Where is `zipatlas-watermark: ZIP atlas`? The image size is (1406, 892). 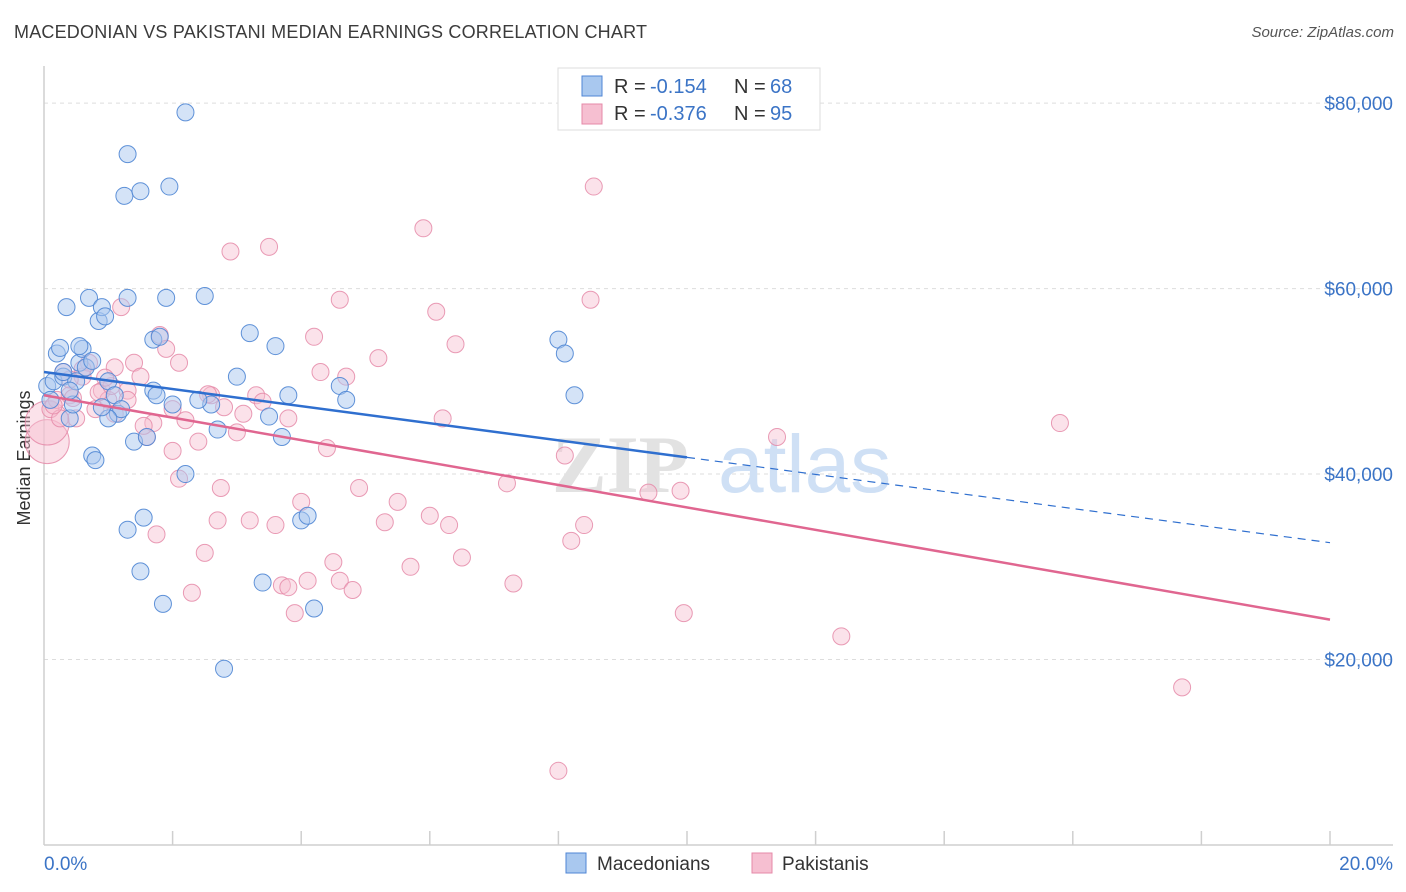 zipatlas-watermark: ZIP atlas is located at coordinates (721, 464).